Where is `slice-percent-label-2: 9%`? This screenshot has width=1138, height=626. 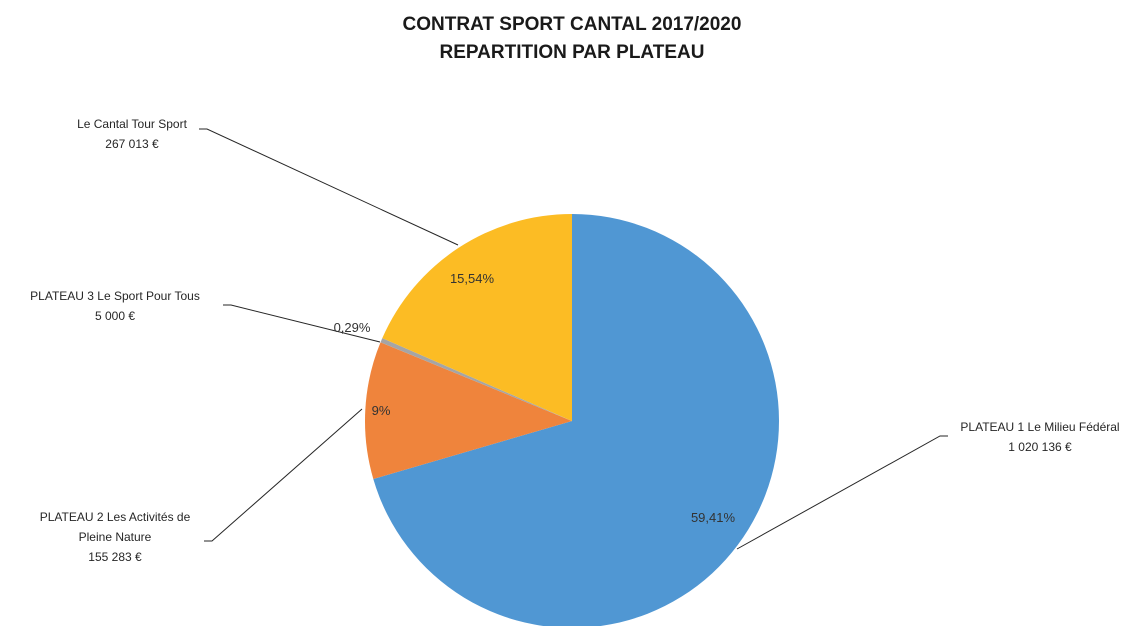 slice-percent-label-2: 9% is located at coordinates (381, 410).